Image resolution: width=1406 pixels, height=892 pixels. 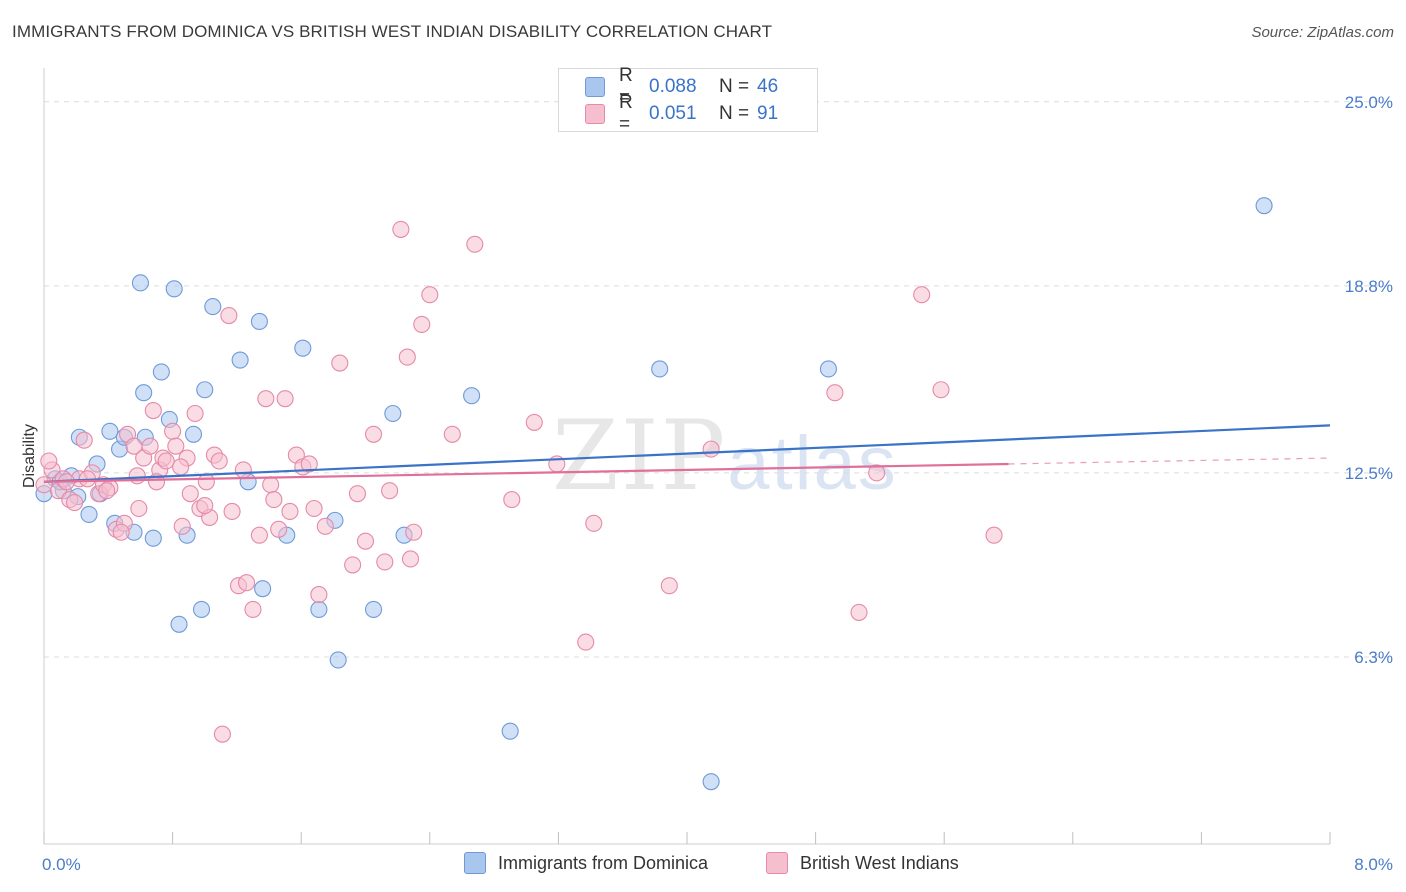 I want to click on bottom-legend-swatch-dominica, so click(x=475, y=863).